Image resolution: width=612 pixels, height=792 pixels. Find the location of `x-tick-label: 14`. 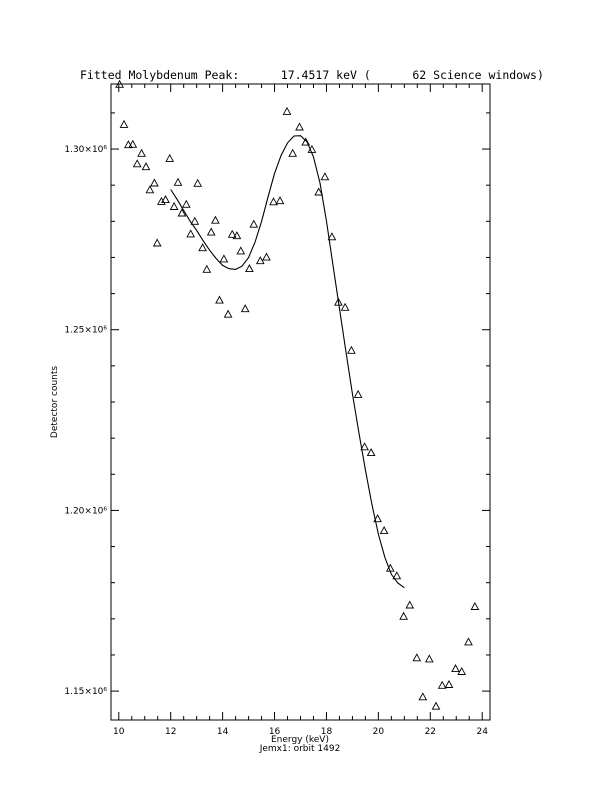

x-tick-label: 14 is located at coordinates (223, 732).